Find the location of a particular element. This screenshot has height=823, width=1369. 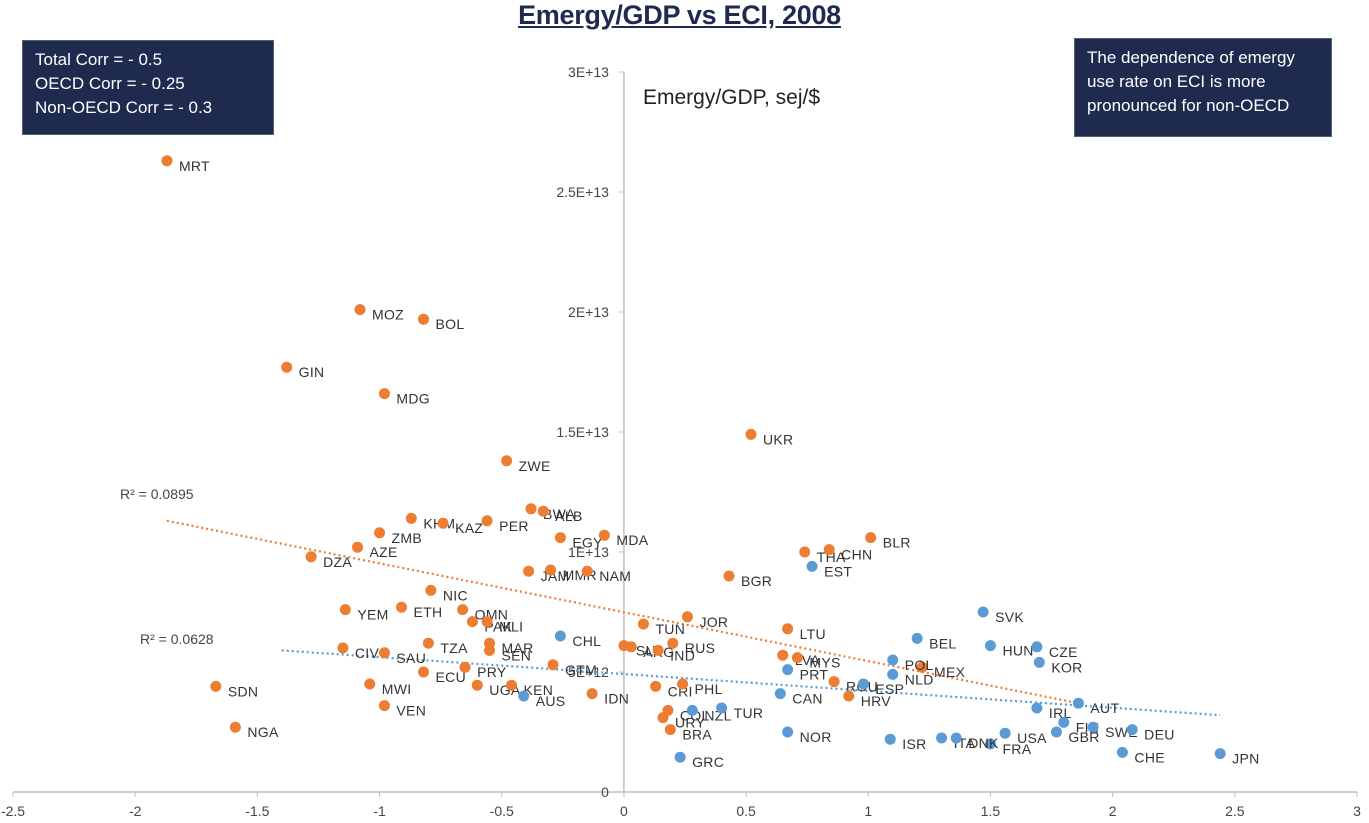

data-point-bra is located at coordinates (670, 730).